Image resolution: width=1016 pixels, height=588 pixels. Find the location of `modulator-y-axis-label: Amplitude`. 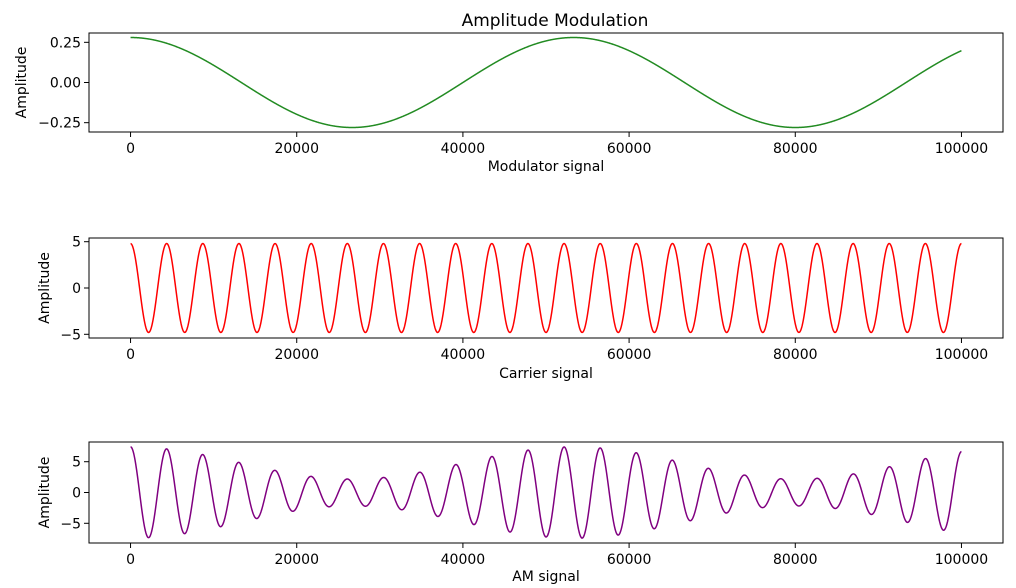

modulator-y-axis-label: Amplitude is located at coordinates (22, 83).